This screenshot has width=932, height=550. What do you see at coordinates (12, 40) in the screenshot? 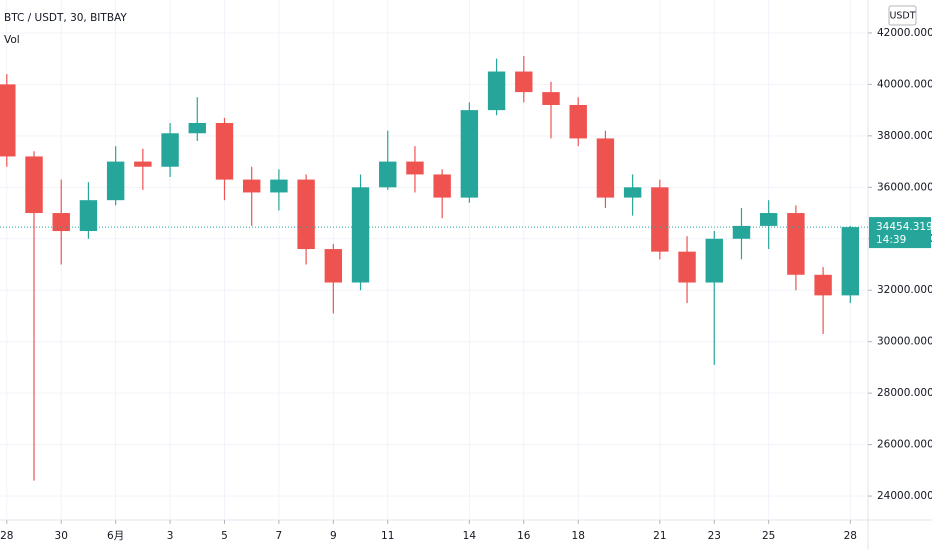
I see `indicator-label: Vol` at bounding box center [12, 40].